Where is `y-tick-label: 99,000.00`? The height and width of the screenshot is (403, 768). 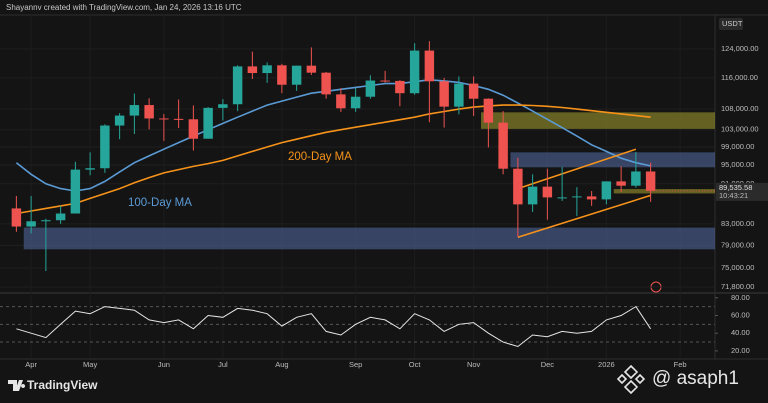
y-tick-label: 99,000.00 is located at coordinates (737, 146).